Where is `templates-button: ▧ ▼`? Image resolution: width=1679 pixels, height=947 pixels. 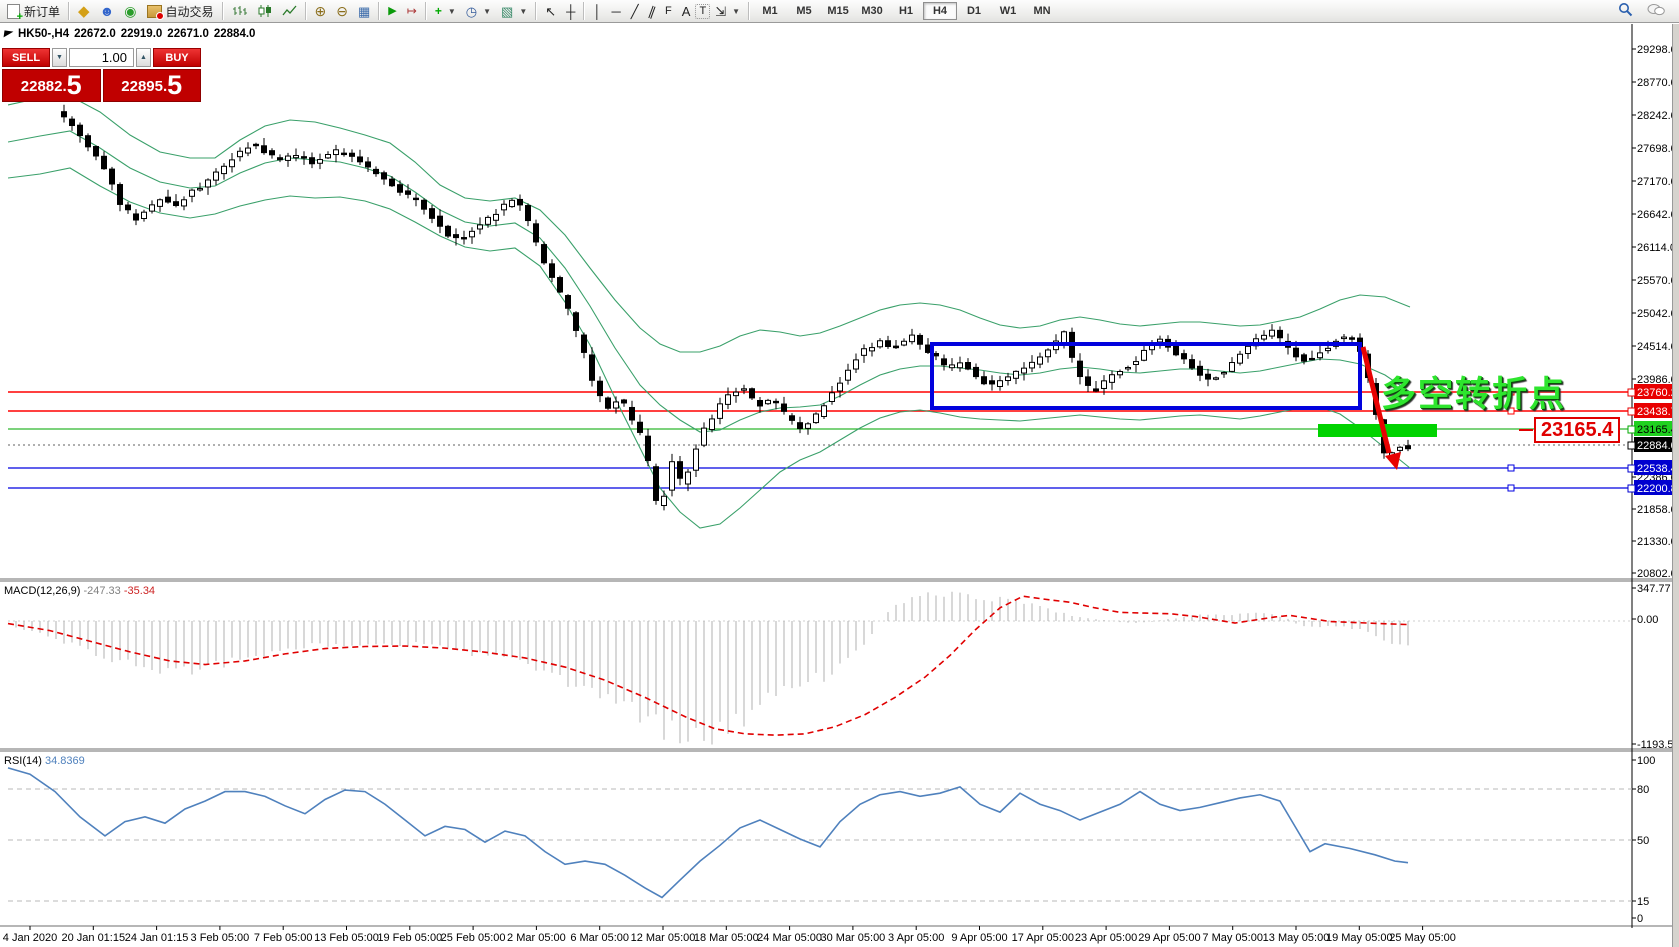
templates-button: ▧ ▼ is located at coordinates (514, 11).